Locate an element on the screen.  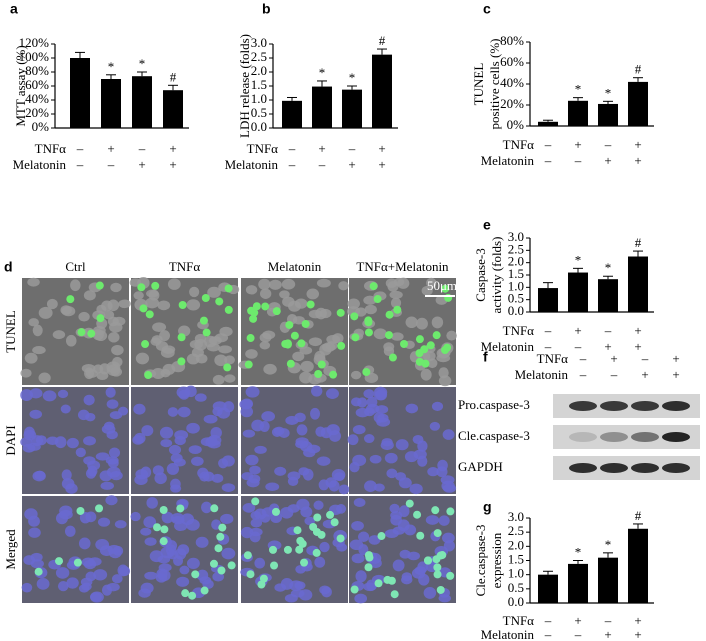
treatment-name: TNFα is located at coordinates (263, 148).